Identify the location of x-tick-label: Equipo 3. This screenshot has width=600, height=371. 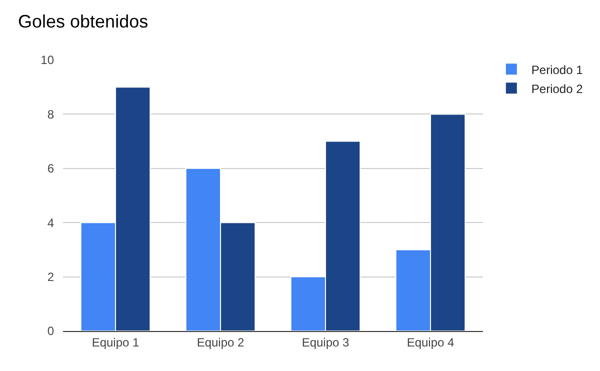
(326, 342).